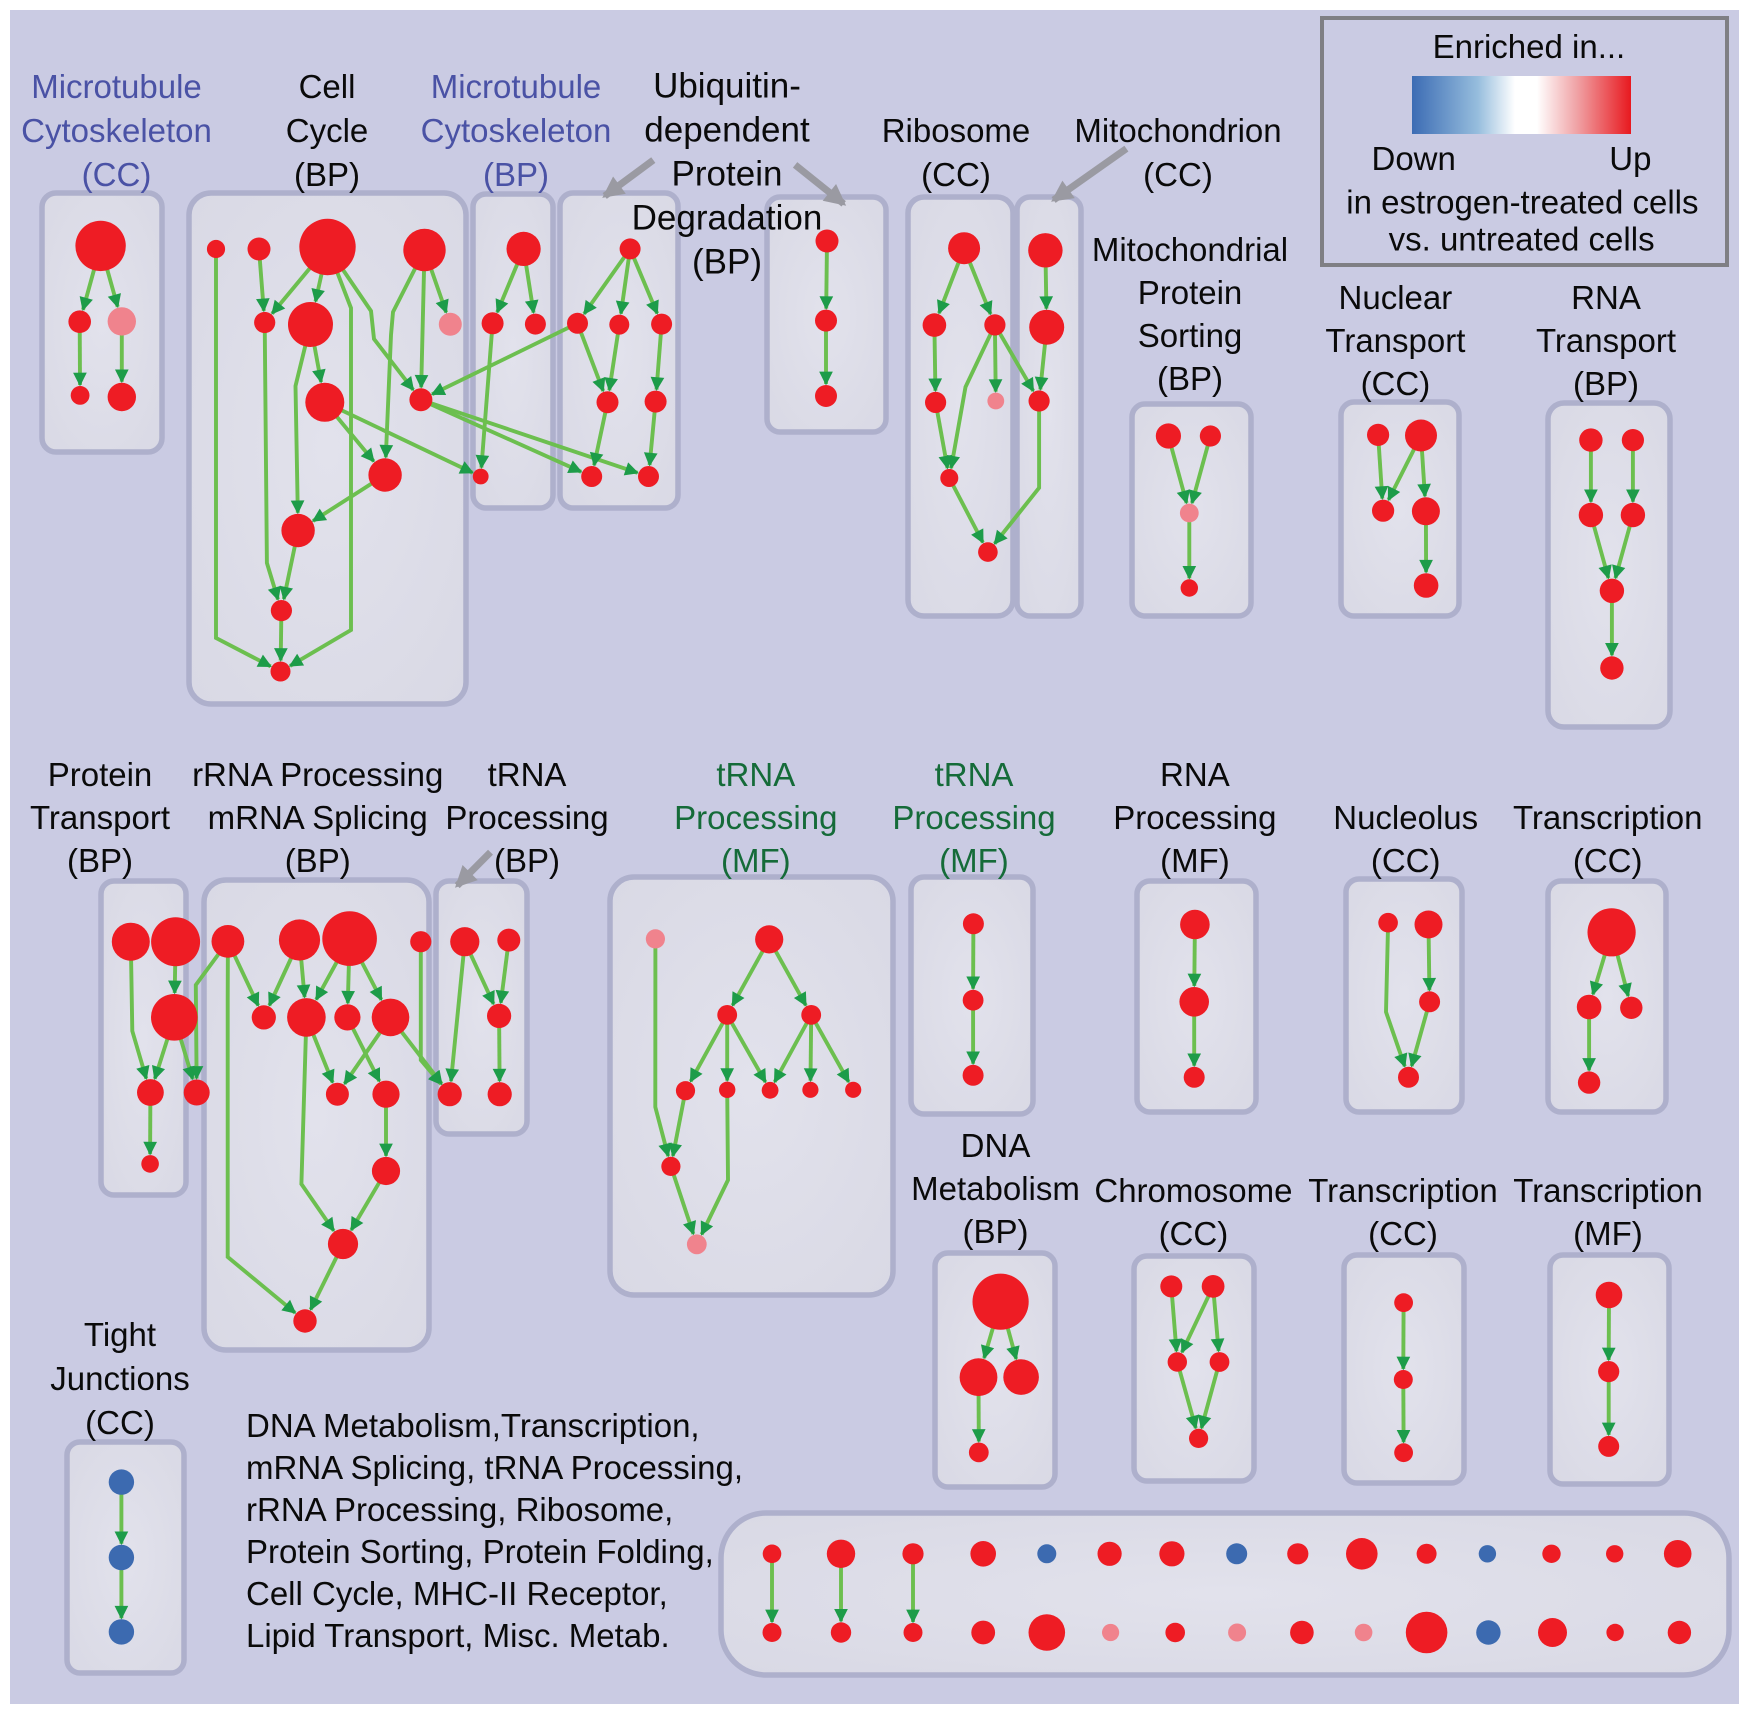 Image resolution: width=1750 pixels, height=1715 pixels. I want to click on svg-text: Tight, so click(120, 1334).